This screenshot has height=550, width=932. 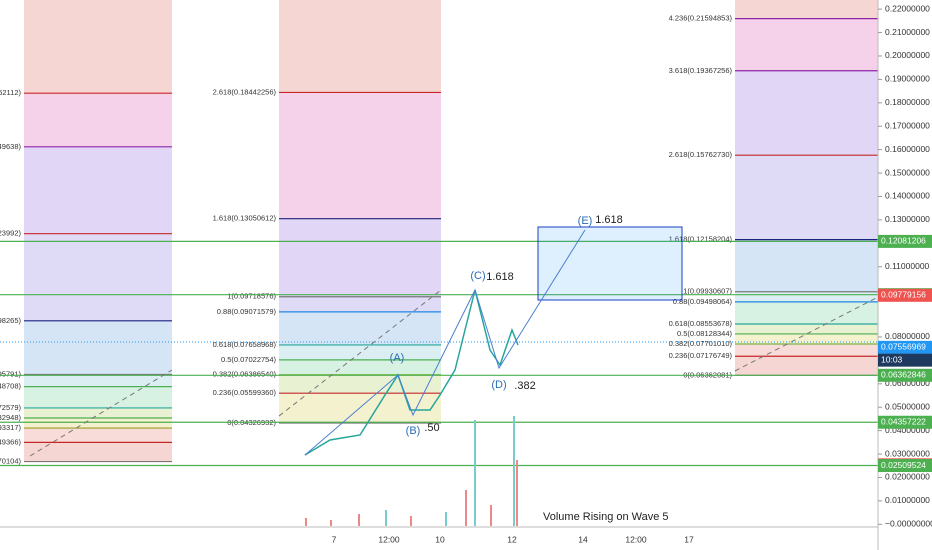 What do you see at coordinates (907, 477) in the screenshot?
I see `y-tick-label: 0.02000000` at bounding box center [907, 477].